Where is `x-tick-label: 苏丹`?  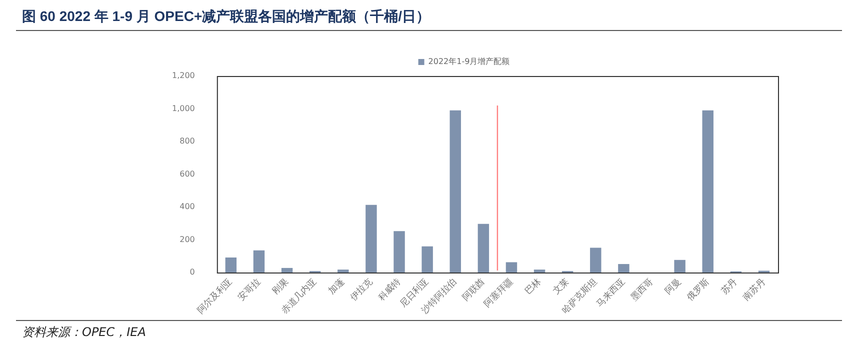
x-tick-label: 苏丹 is located at coordinates (729, 286).